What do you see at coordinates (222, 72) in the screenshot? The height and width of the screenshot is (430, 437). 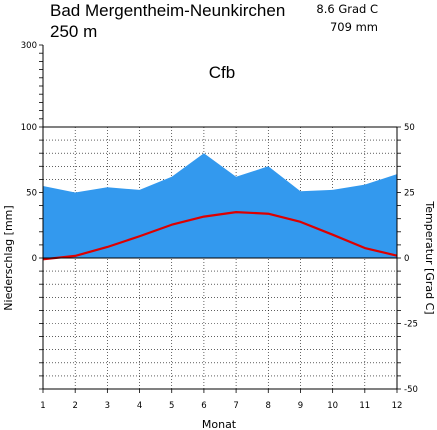 I see `climate-classification: Cfb` at bounding box center [222, 72].